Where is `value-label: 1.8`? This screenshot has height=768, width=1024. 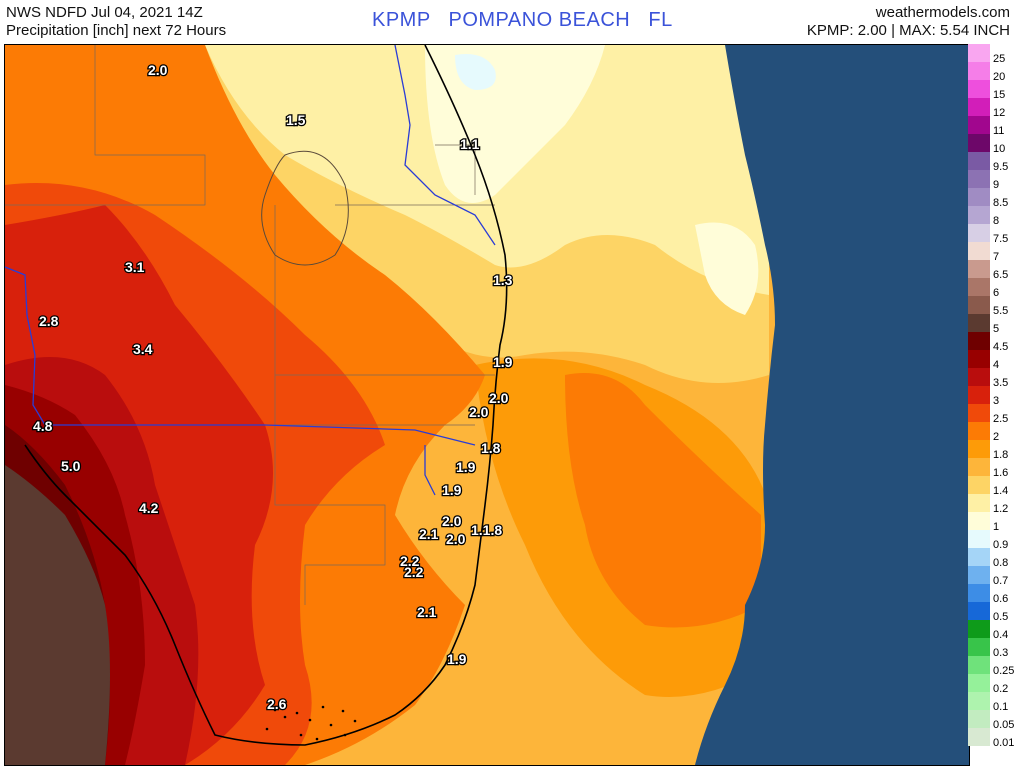
value-label: 1.8 is located at coordinates (491, 448).